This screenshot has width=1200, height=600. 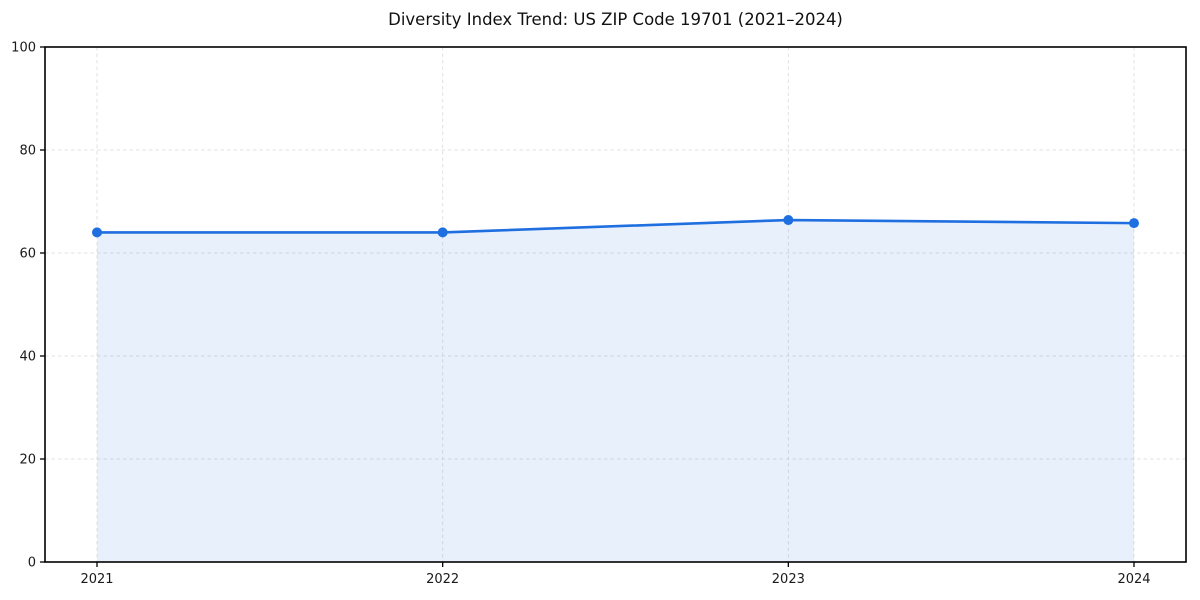 What do you see at coordinates (27, 357) in the screenshot?
I see `y-tick-label: 40` at bounding box center [27, 357].